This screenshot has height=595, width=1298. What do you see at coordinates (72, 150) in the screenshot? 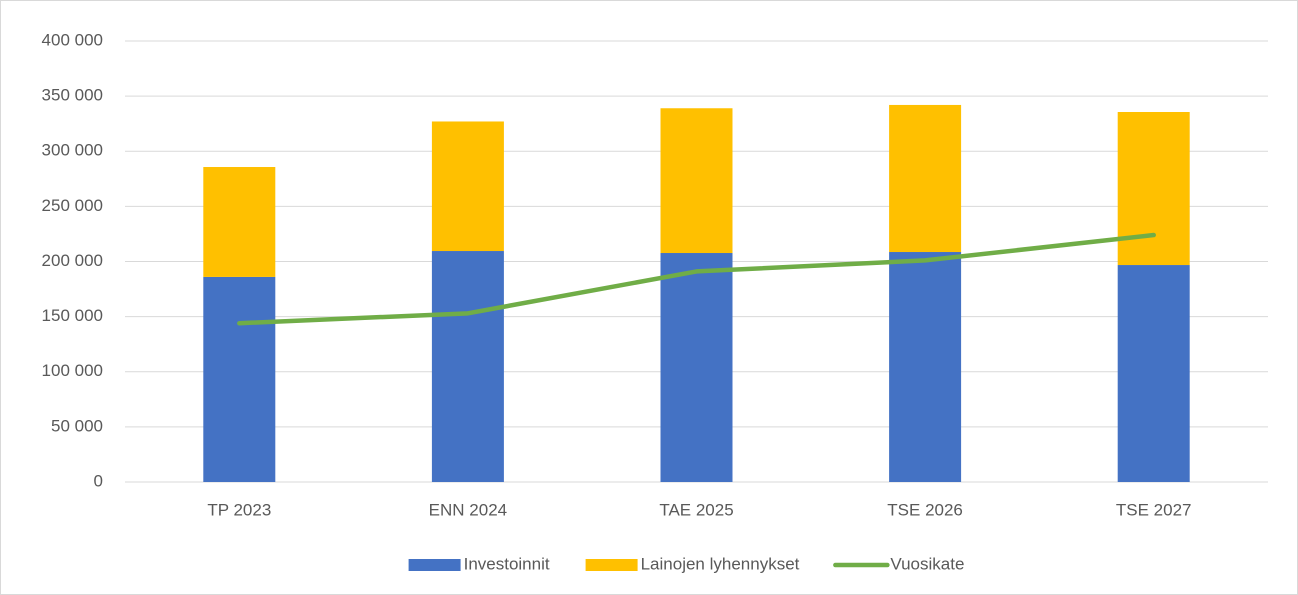
I see `y-tick-label: 300 000` at bounding box center [72, 150].